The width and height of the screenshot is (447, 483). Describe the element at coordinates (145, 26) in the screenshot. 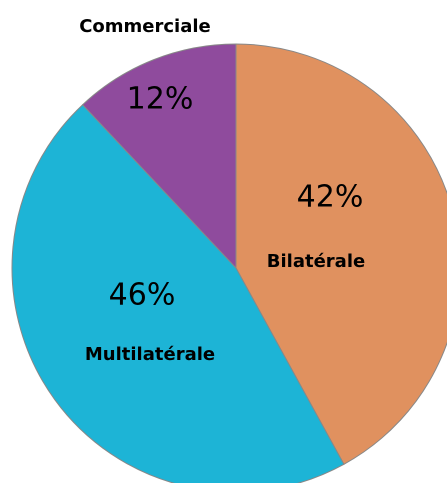

I see `slice-name-label: Commerciale` at that location.